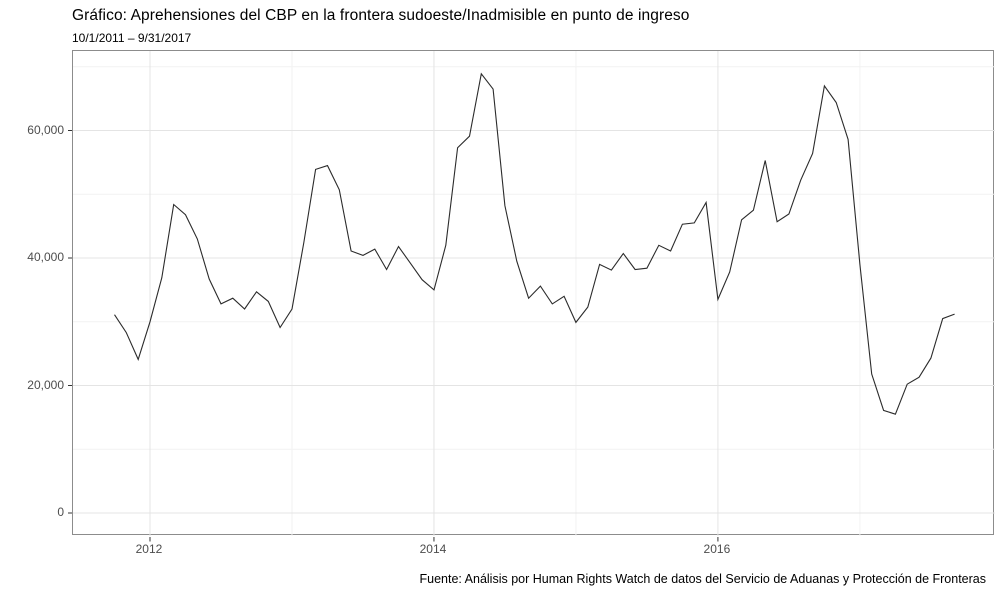  I want to click on x-axis-label: 2016, so click(717, 549).